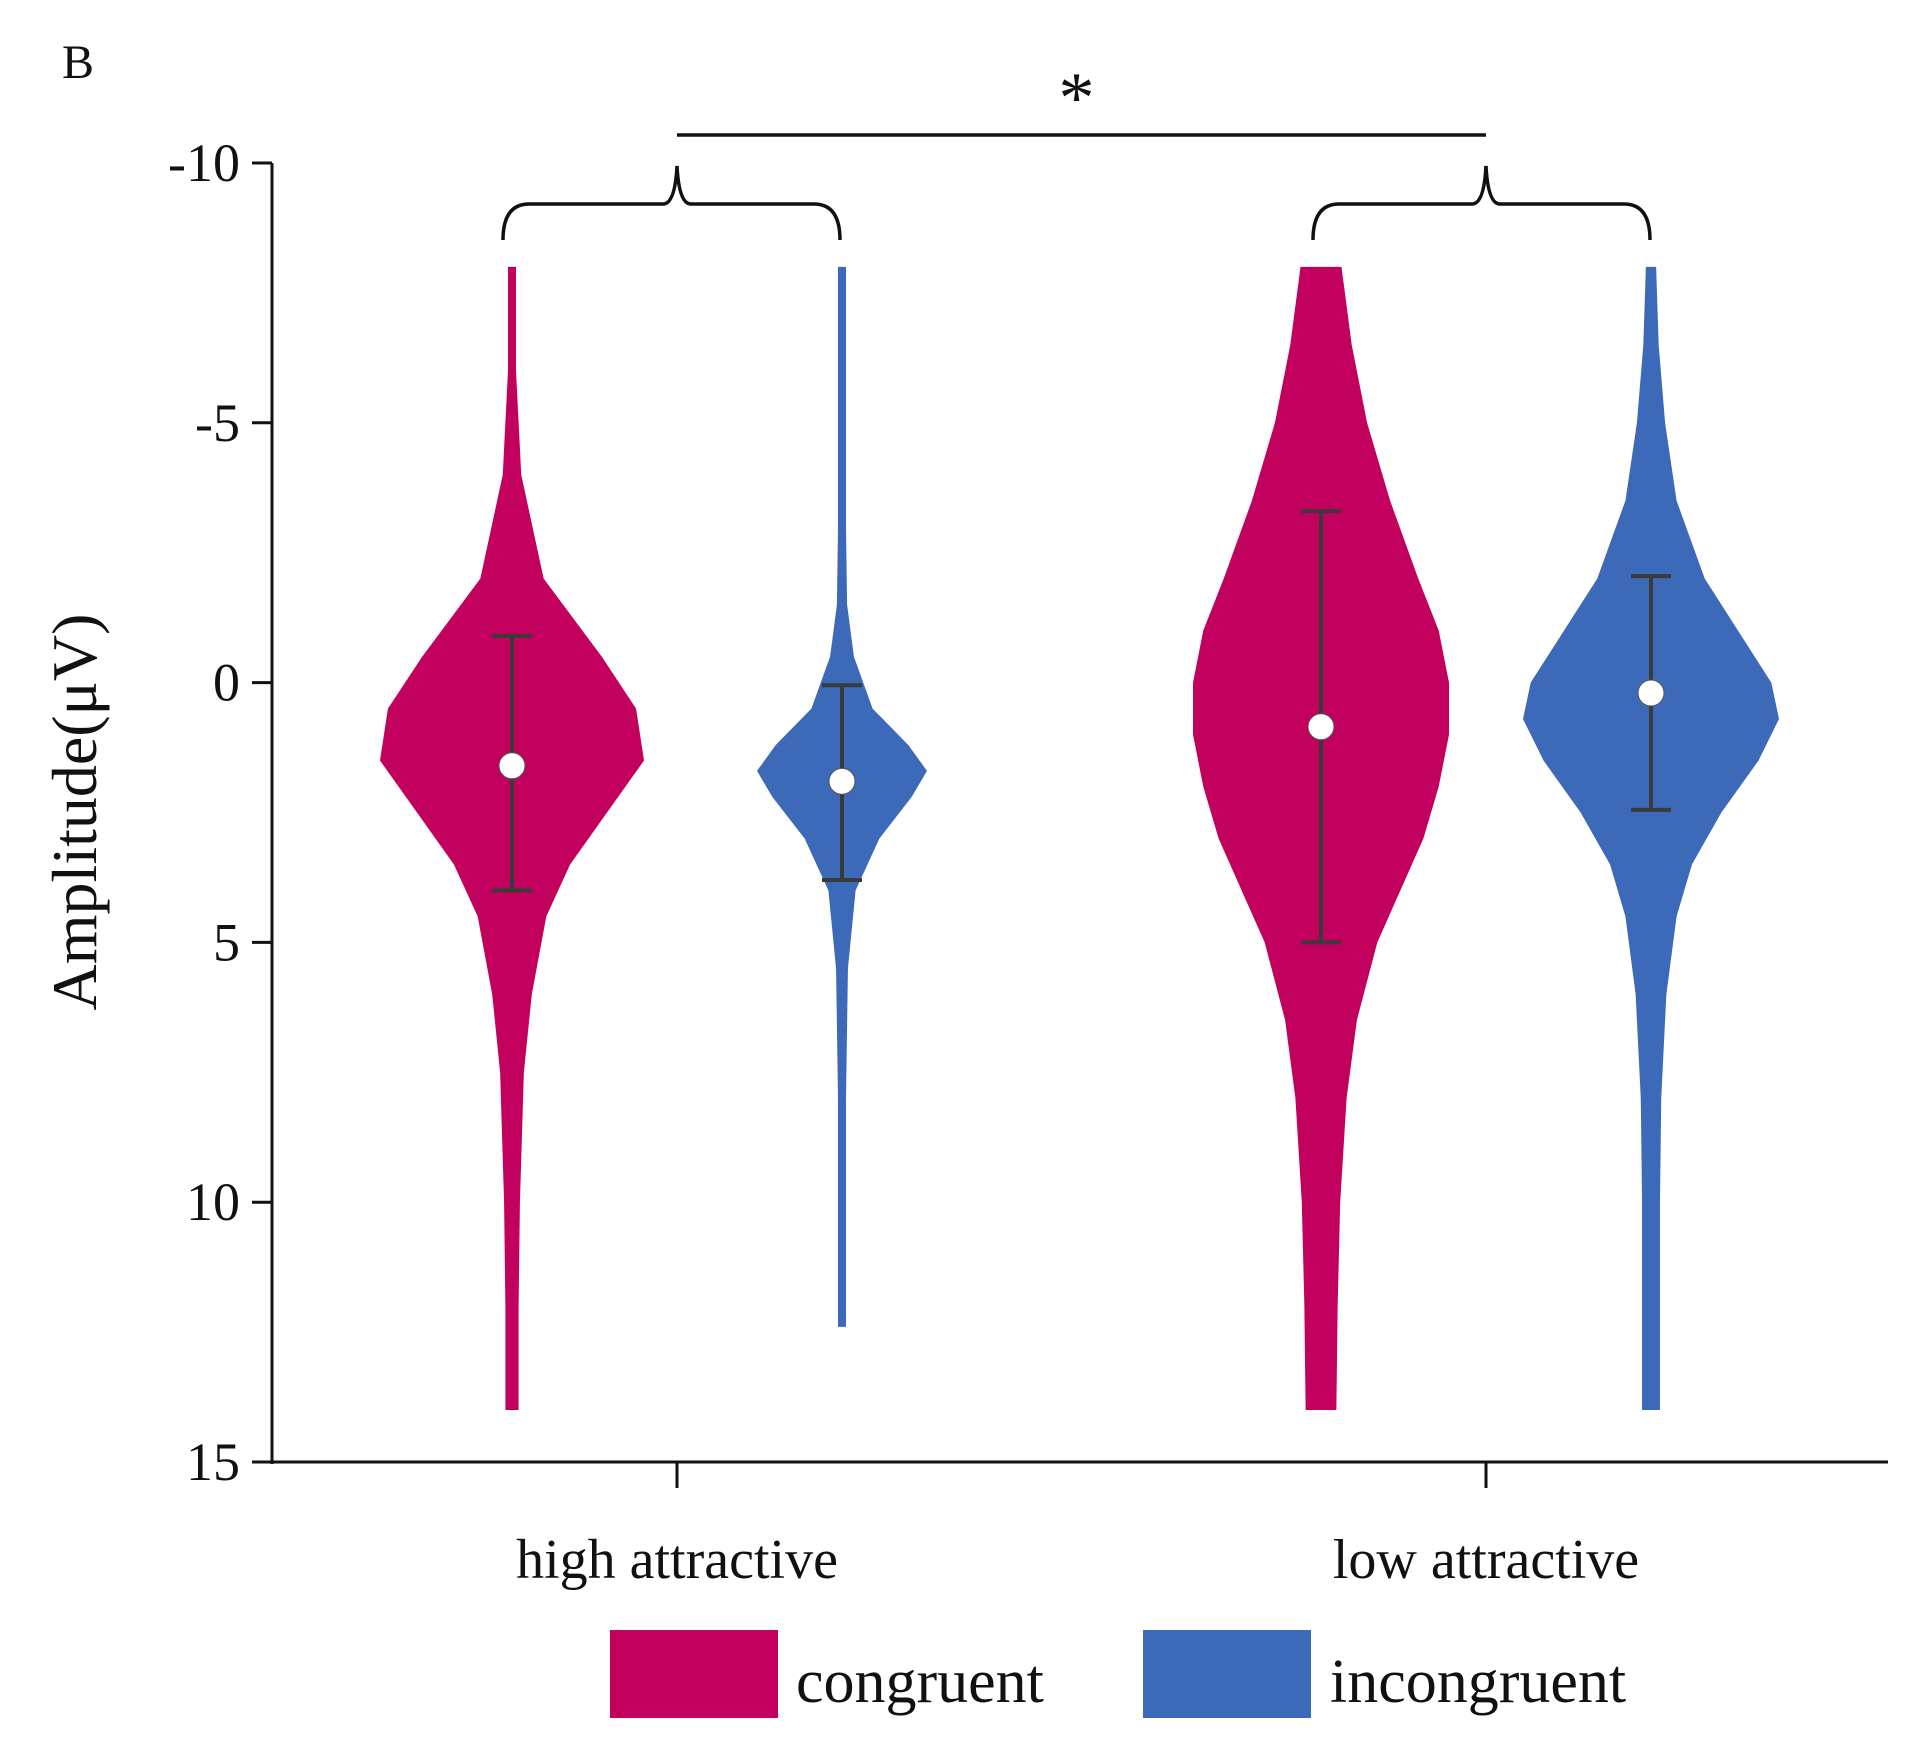  Describe the element at coordinates (226, 942) in the screenshot. I see `y-tick-label: 5` at that location.